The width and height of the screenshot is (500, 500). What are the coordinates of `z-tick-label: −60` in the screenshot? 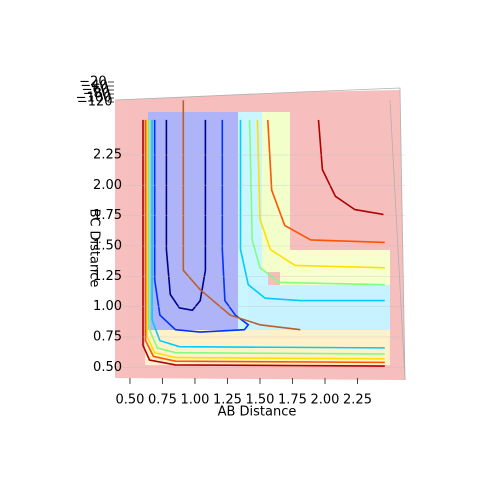 It's located at (95, 90).